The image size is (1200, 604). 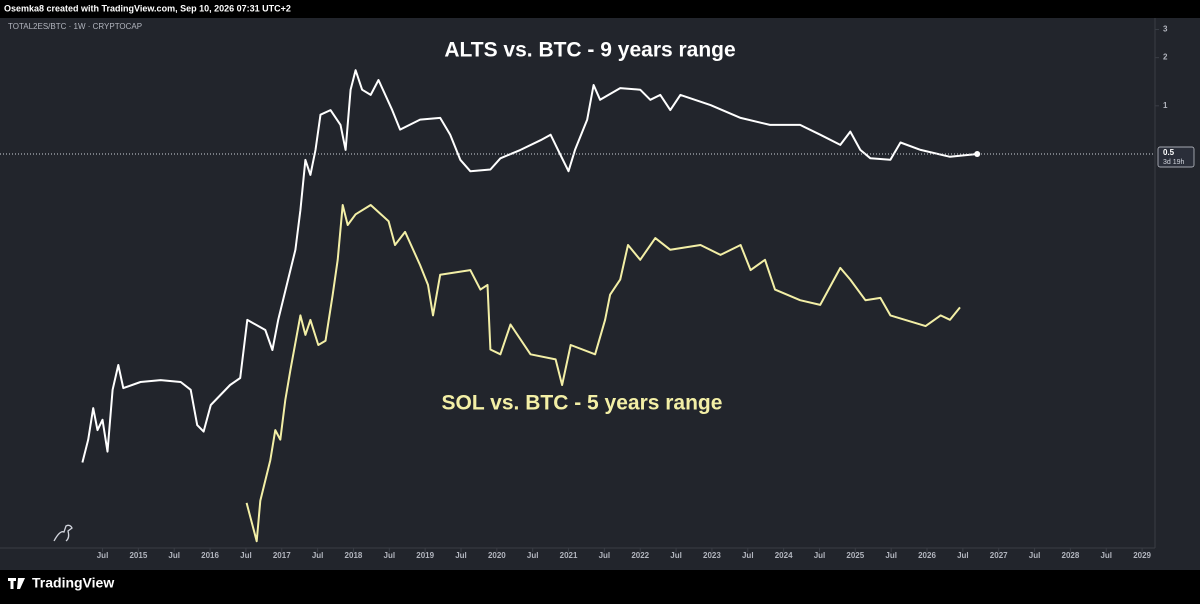 I want to click on x-tick-label: 2015, so click(x=138, y=555).